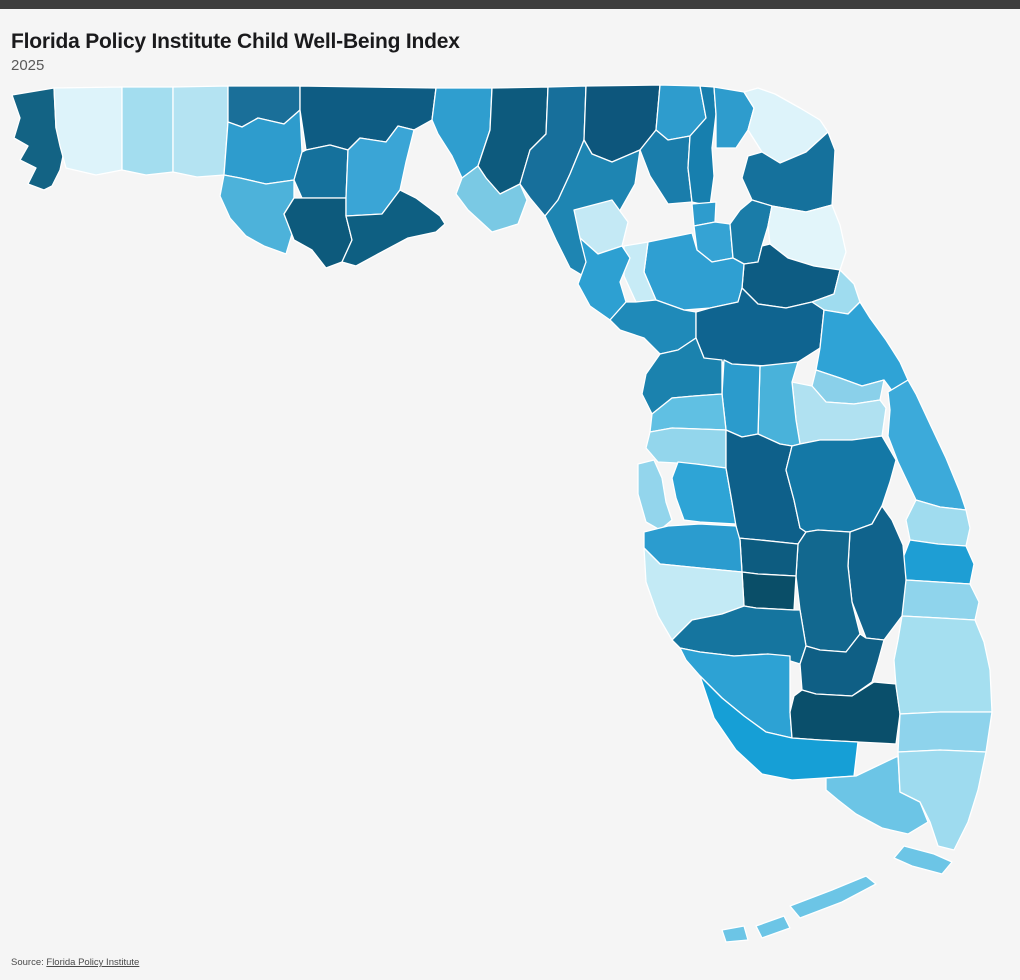 Image resolution: width=1020 pixels, height=980 pixels. What do you see at coordinates (769, 591) in the screenshot?
I see `county-desoto` at bounding box center [769, 591].